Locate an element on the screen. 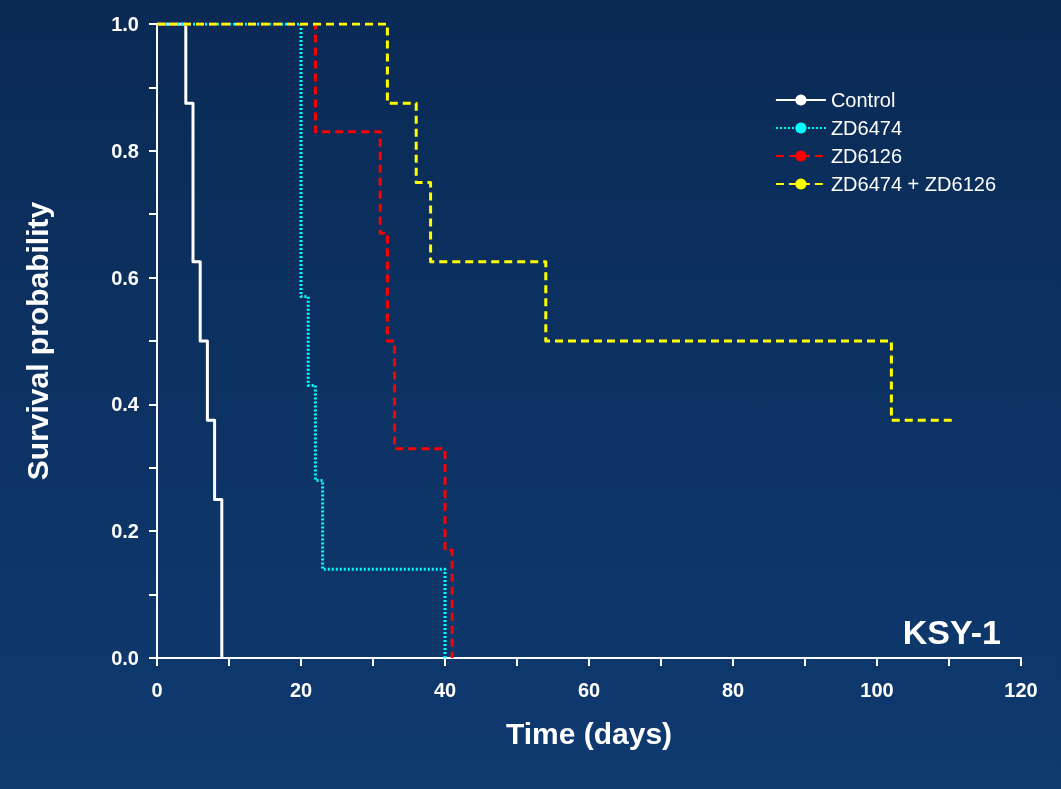 The height and width of the screenshot is (789, 1061). x-tick-label: 20 is located at coordinates (301, 690).